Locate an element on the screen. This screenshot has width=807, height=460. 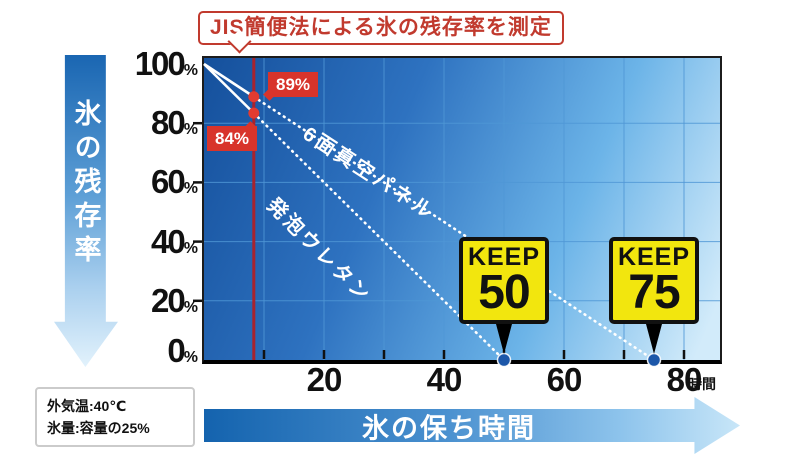
x-axis-arrow: 氷の保ち時間 is located at coordinates (472, 425).